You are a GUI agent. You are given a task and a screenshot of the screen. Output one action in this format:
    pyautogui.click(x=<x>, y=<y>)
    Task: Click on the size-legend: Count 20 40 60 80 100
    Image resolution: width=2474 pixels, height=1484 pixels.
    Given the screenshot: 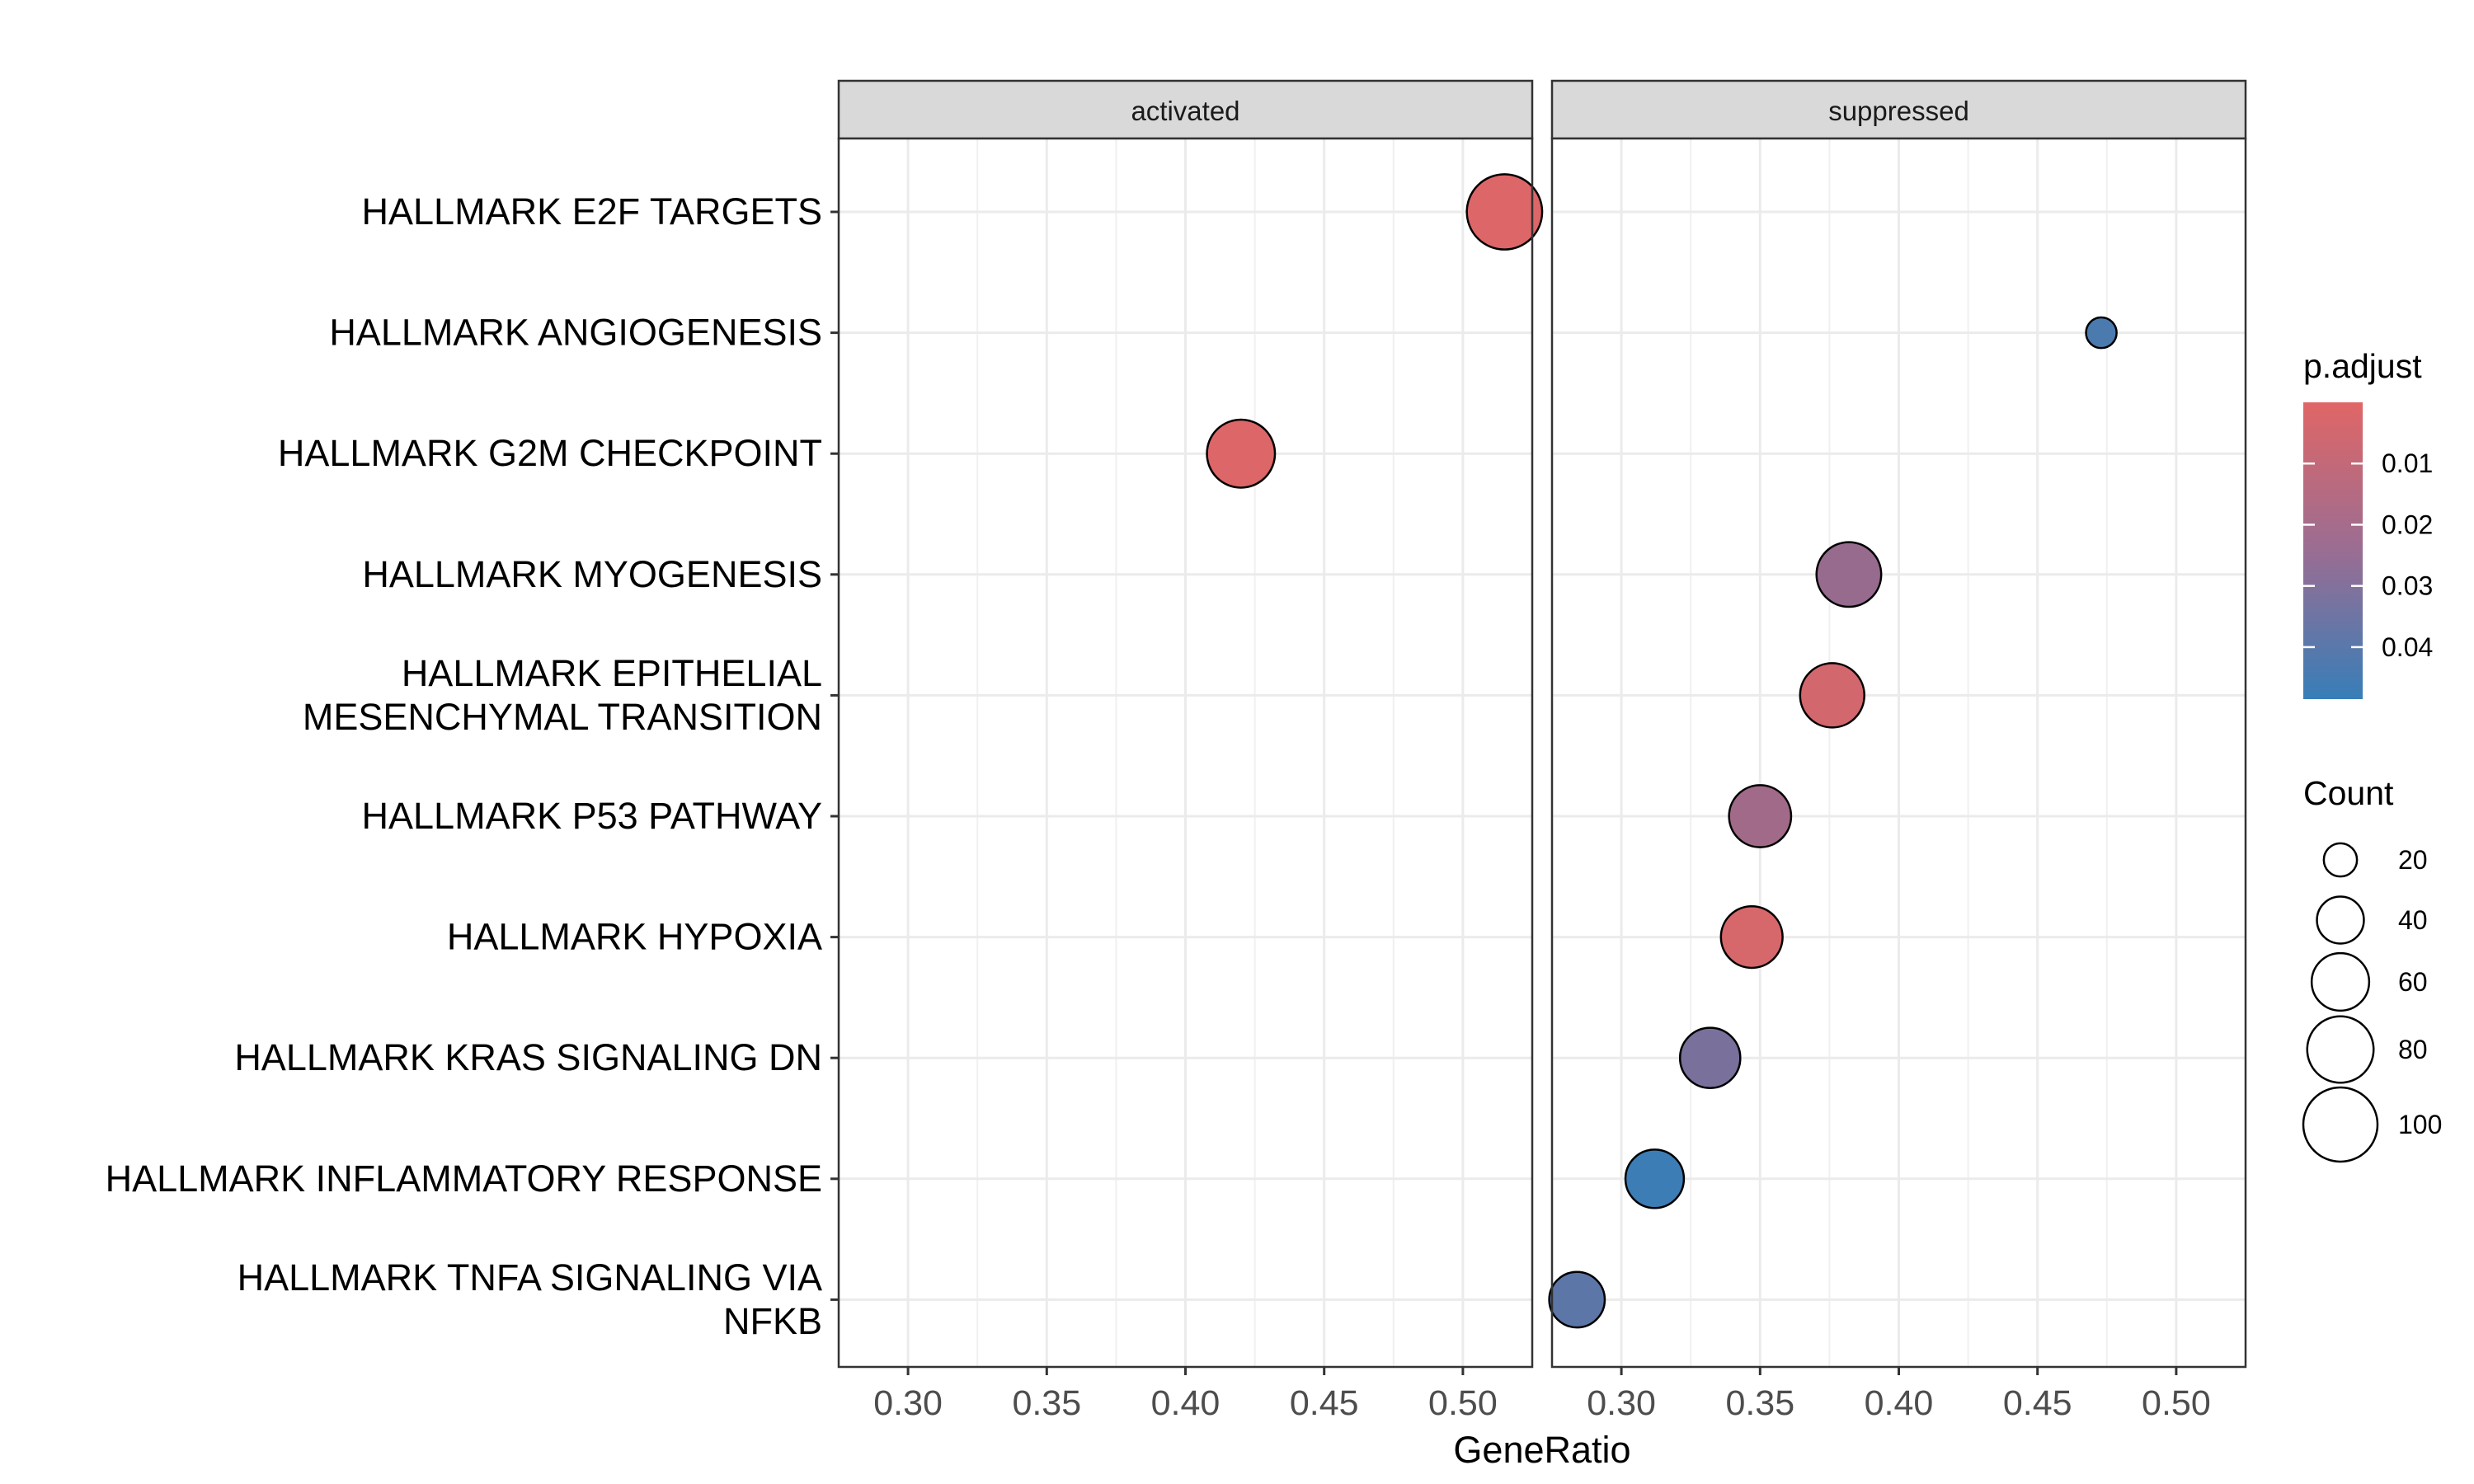 What is the action you would take?
    pyautogui.click(x=2372, y=968)
    